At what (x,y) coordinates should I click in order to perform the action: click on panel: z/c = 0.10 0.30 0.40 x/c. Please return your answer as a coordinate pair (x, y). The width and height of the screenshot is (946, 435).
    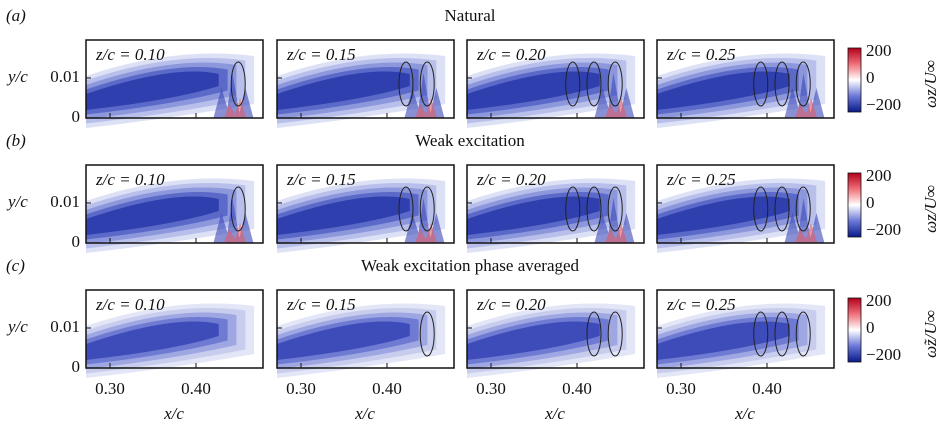
    Looking at the image, I should click on (174, 356).